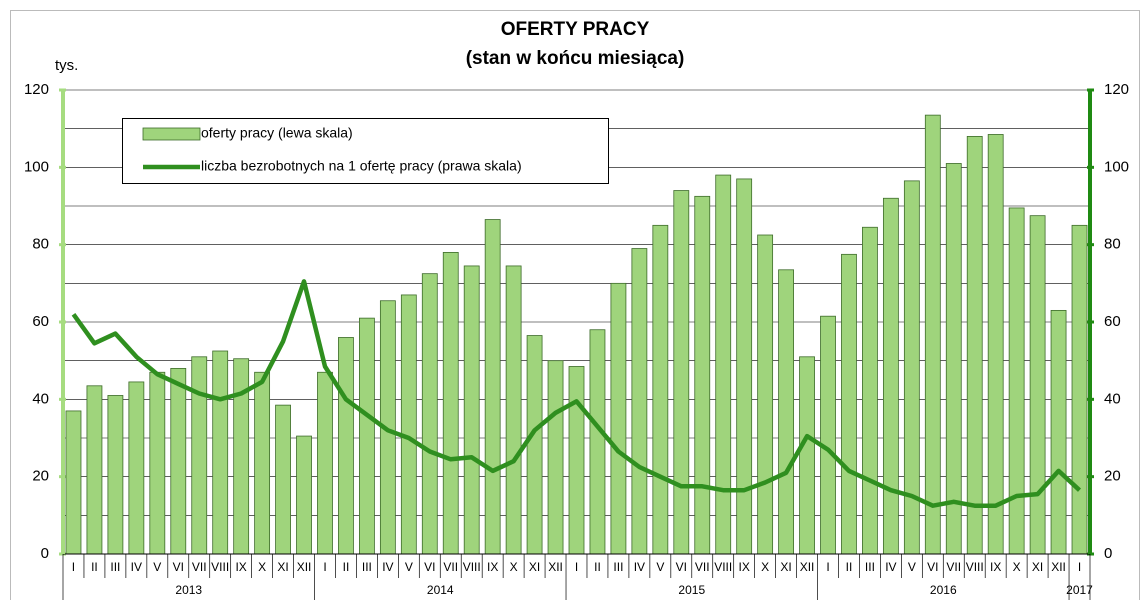 This screenshot has height=600, width=1141. I want to click on legend-label: oferty pracy (lewa skala), so click(277, 133).